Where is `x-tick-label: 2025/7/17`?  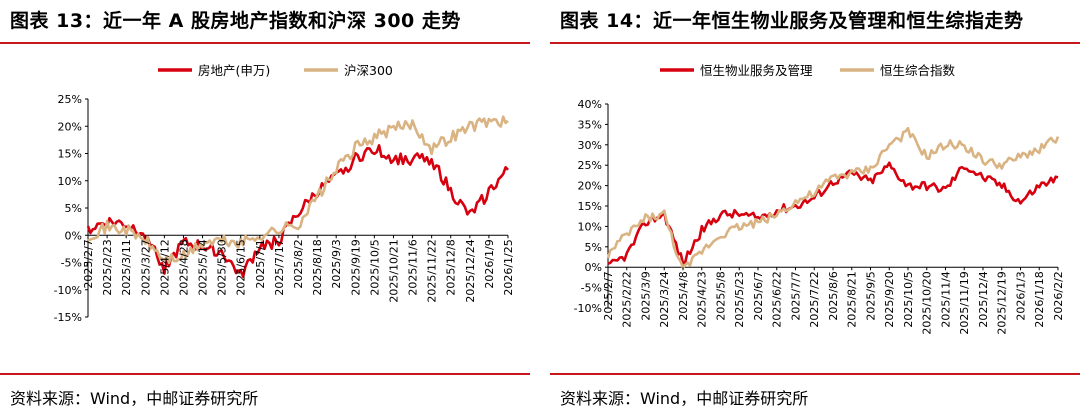
x-tick-label: 2025/7/17 is located at coordinates (279, 267).